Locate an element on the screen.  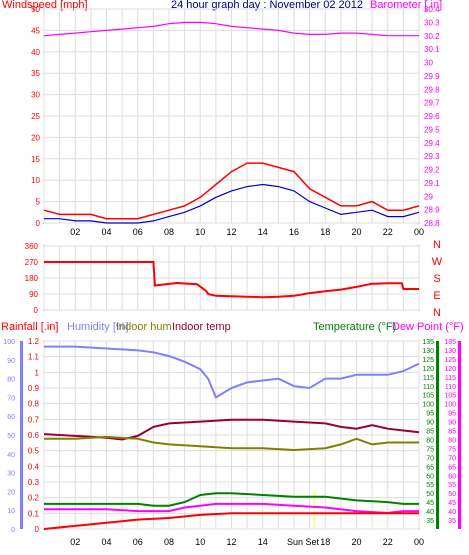
dewpoint-tick: 100 is located at coordinates (450, 405).